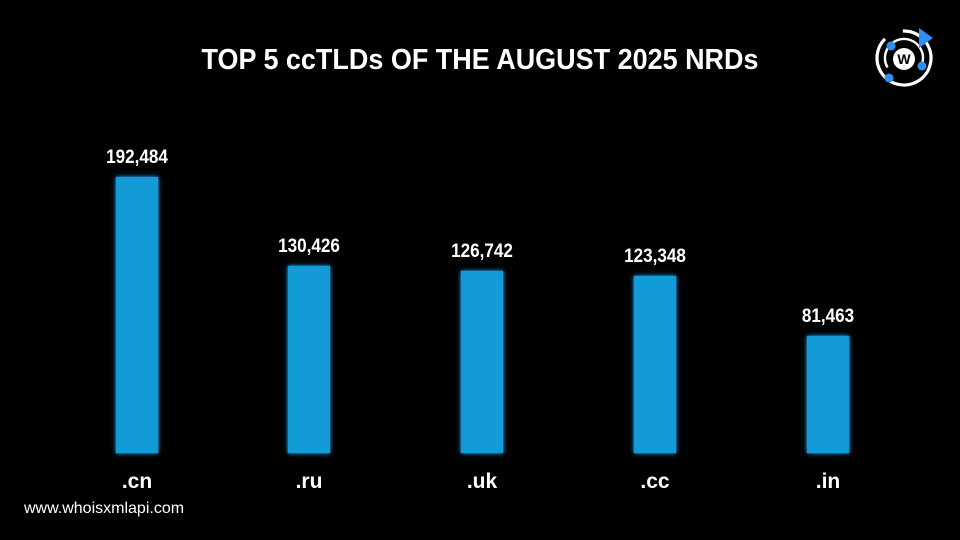 The height and width of the screenshot is (540, 960). What do you see at coordinates (309, 481) in the screenshot?
I see `category-label: .ru` at bounding box center [309, 481].